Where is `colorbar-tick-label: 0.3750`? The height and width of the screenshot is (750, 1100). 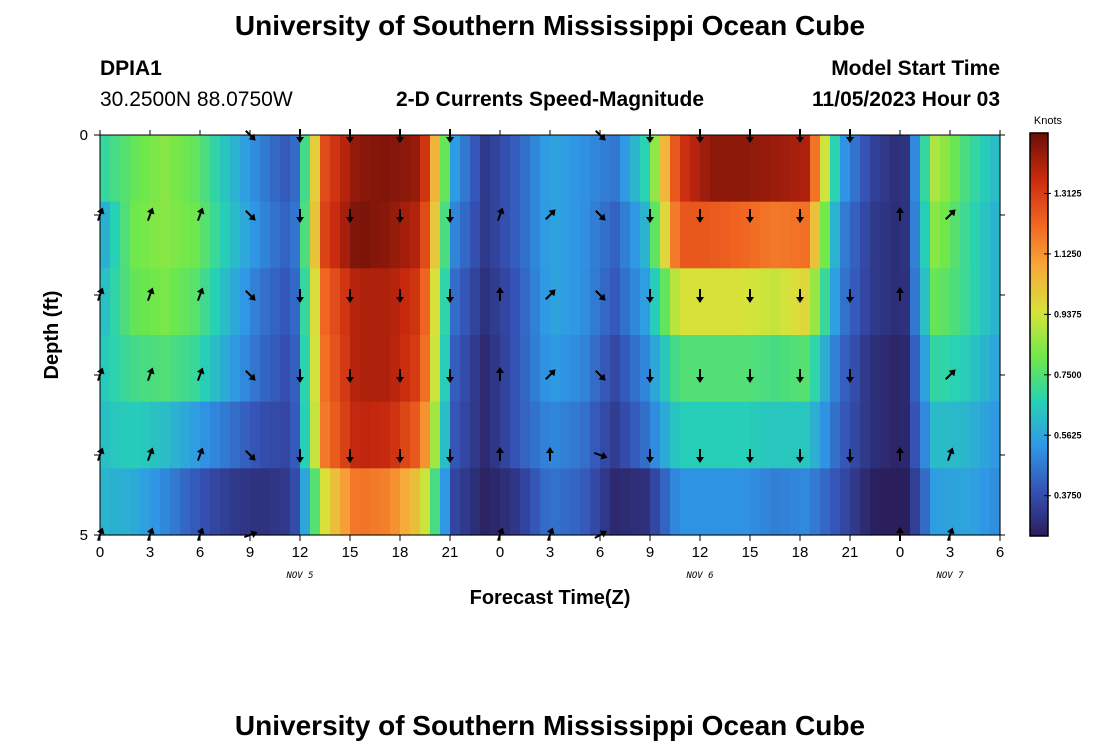
colorbar-tick-label: 0.3750 is located at coordinates (1068, 496).